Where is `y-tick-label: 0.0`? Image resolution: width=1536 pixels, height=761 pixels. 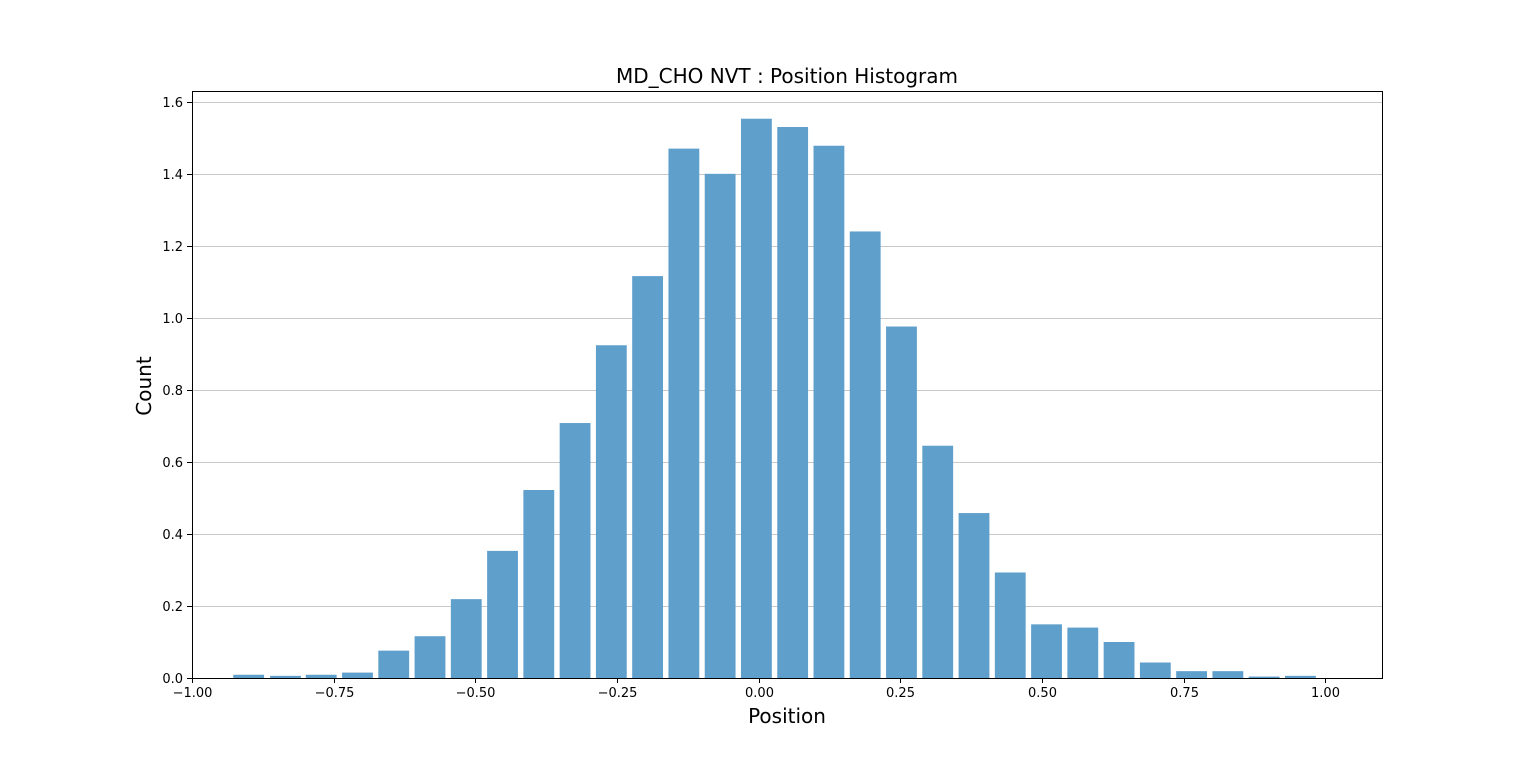
y-tick-label: 0.0 is located at coordinates (172, 679).